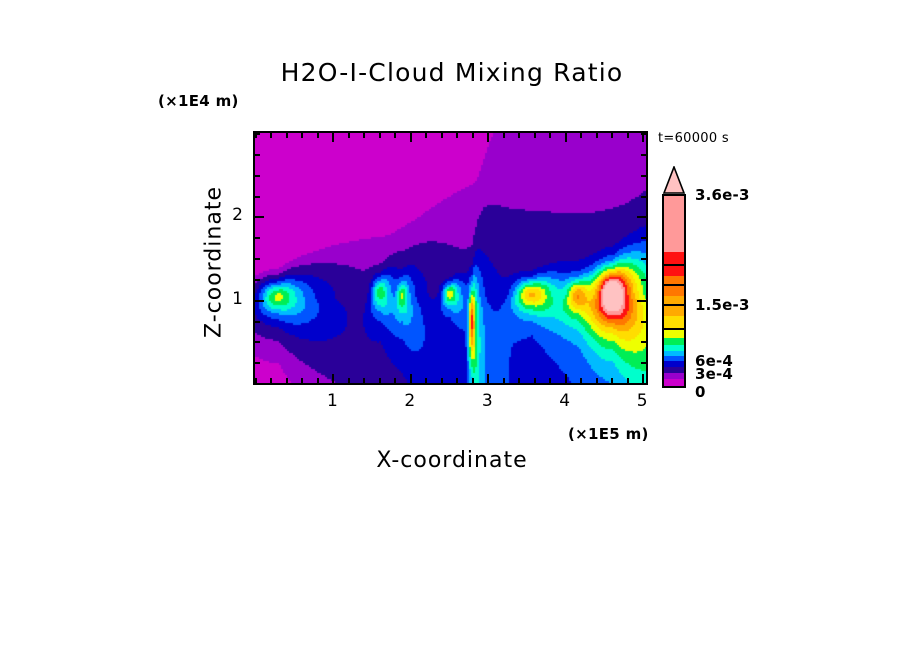 Image resolution: width=904 pixels, height=654 pixels. What do you see at coordinates (452, 460) in the screenshot?
I see `x-axis-title: X-coordinate` at bounding box center [452, 460].